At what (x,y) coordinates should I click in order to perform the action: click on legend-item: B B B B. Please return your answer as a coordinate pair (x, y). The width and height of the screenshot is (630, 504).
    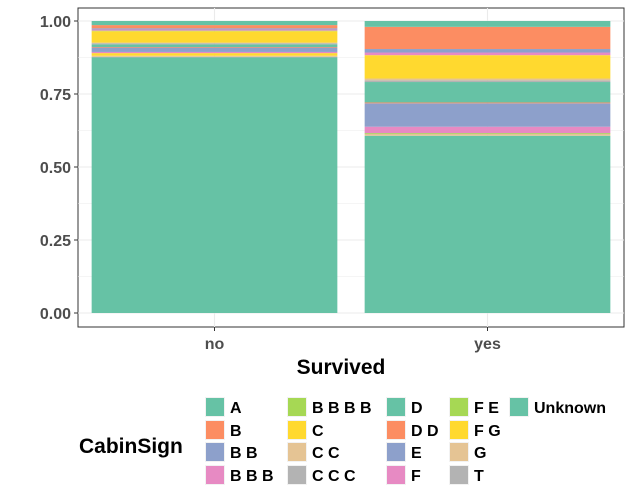
    Looking at the image, I should click on (329, 407).